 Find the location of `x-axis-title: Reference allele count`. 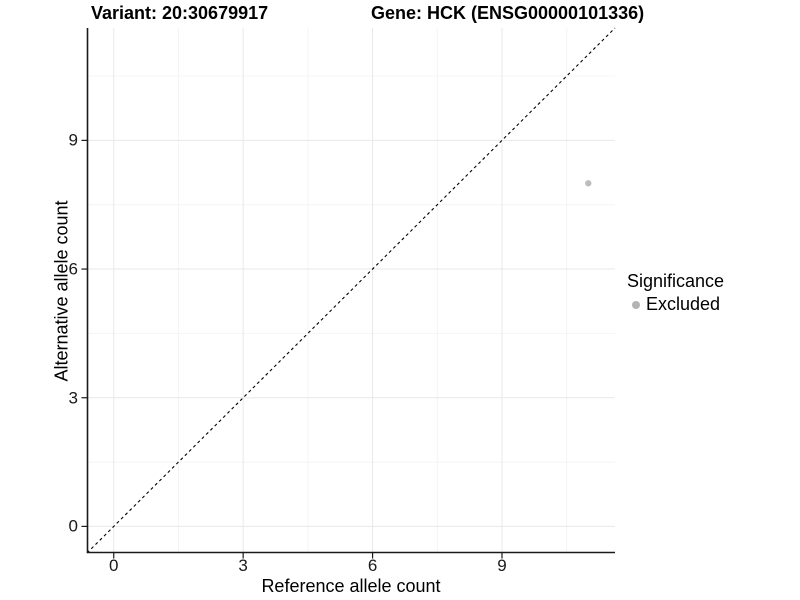

x-axis-title: Reference allele count is located at coordinates (351, 586).